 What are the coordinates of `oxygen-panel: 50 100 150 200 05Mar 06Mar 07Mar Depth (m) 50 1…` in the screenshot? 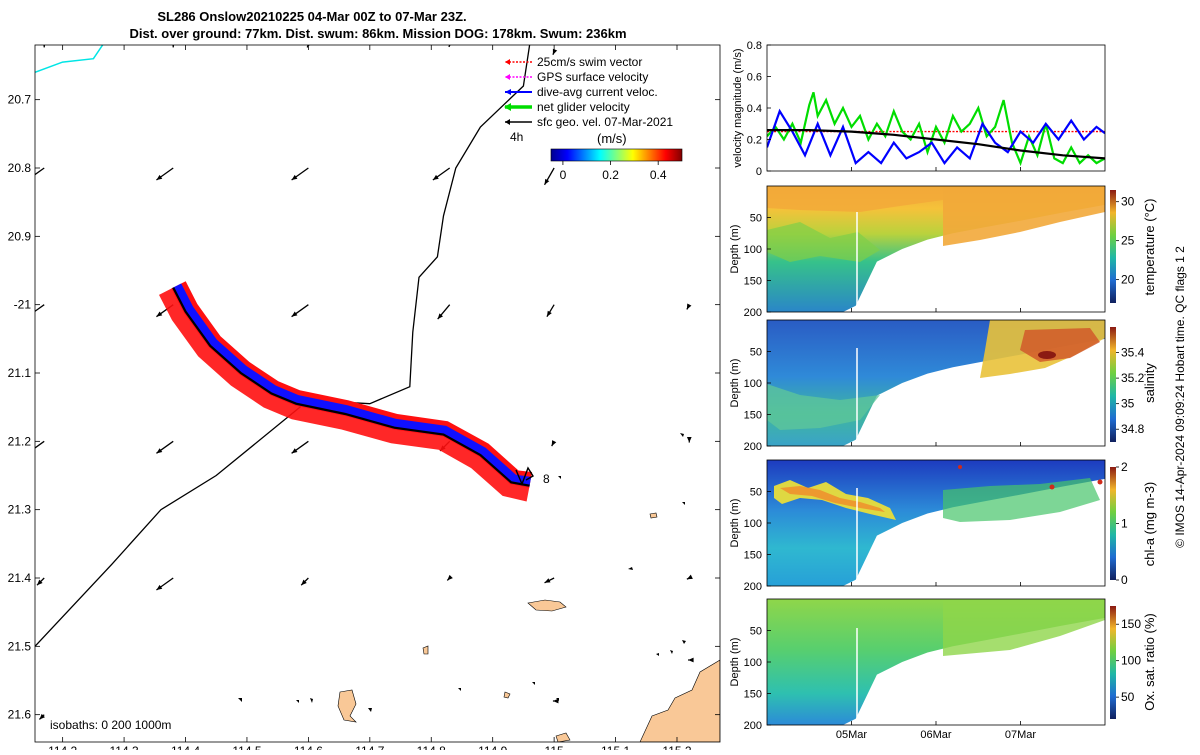 It's located at (943, 670).